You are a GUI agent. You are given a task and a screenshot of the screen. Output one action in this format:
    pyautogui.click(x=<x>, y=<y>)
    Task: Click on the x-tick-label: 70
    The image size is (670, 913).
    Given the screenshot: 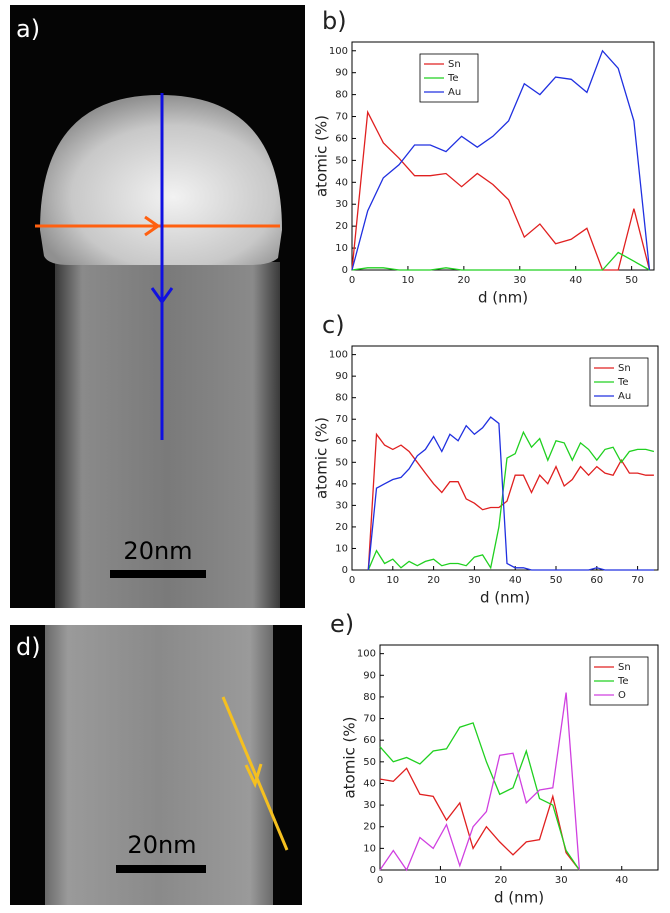 What is the action you would take?
    pyautogui.click(x=637, y=580)
    